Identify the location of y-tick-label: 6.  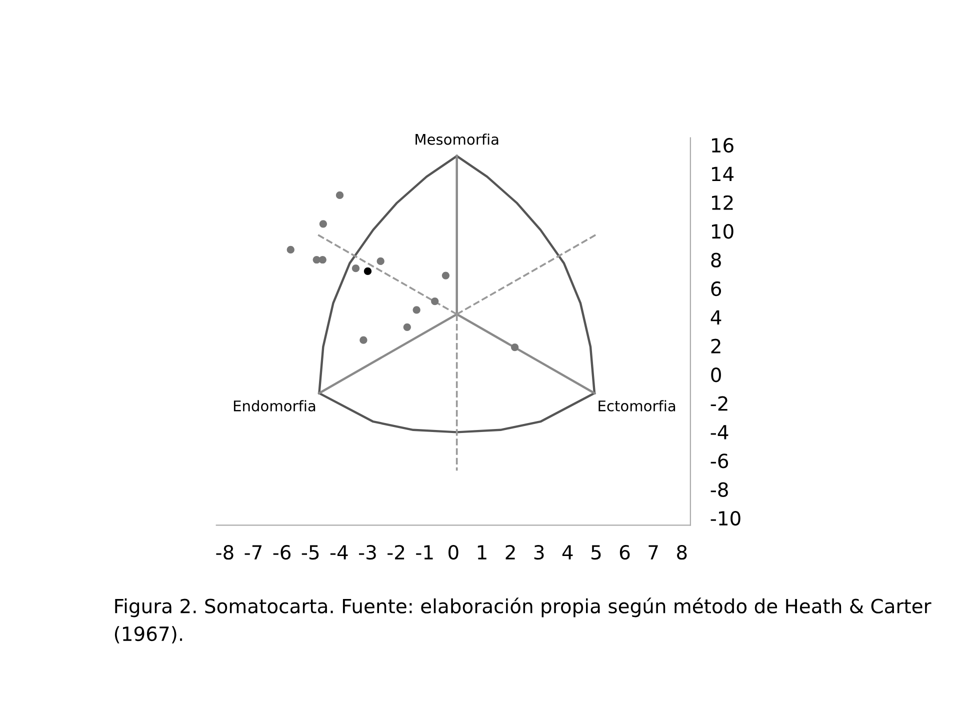
(716, 288).